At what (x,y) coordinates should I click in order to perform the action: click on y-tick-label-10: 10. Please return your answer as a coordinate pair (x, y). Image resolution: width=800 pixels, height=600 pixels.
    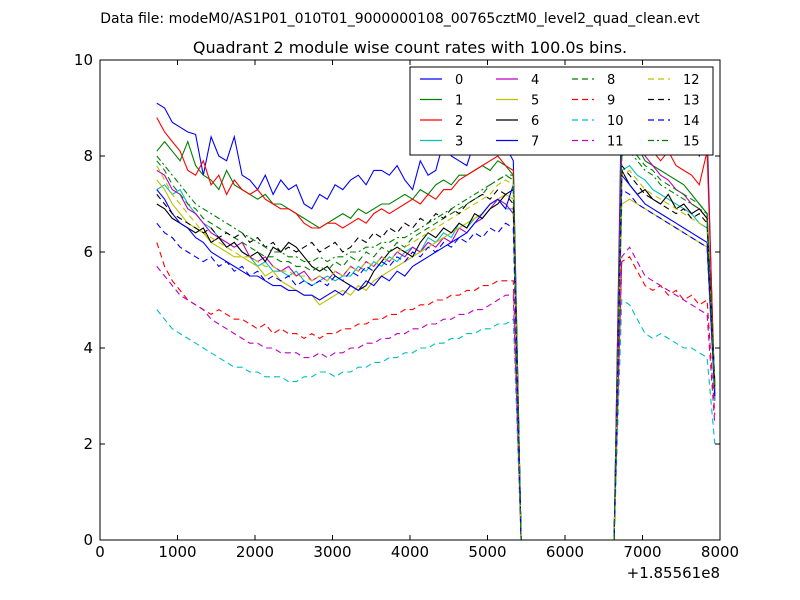
    Looking at the image, I should click on (83, 60).